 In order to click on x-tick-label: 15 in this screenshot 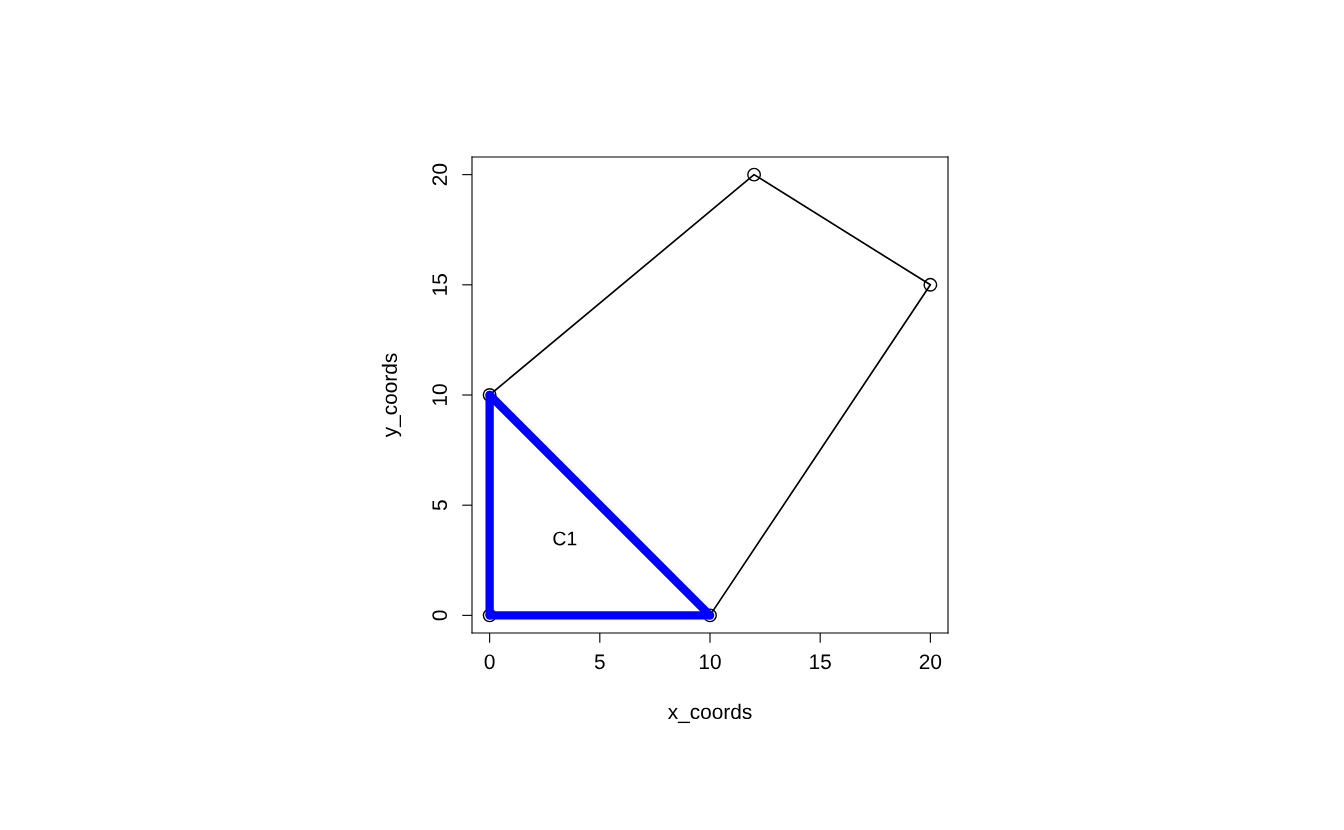, I will do `click(820, 662)`.